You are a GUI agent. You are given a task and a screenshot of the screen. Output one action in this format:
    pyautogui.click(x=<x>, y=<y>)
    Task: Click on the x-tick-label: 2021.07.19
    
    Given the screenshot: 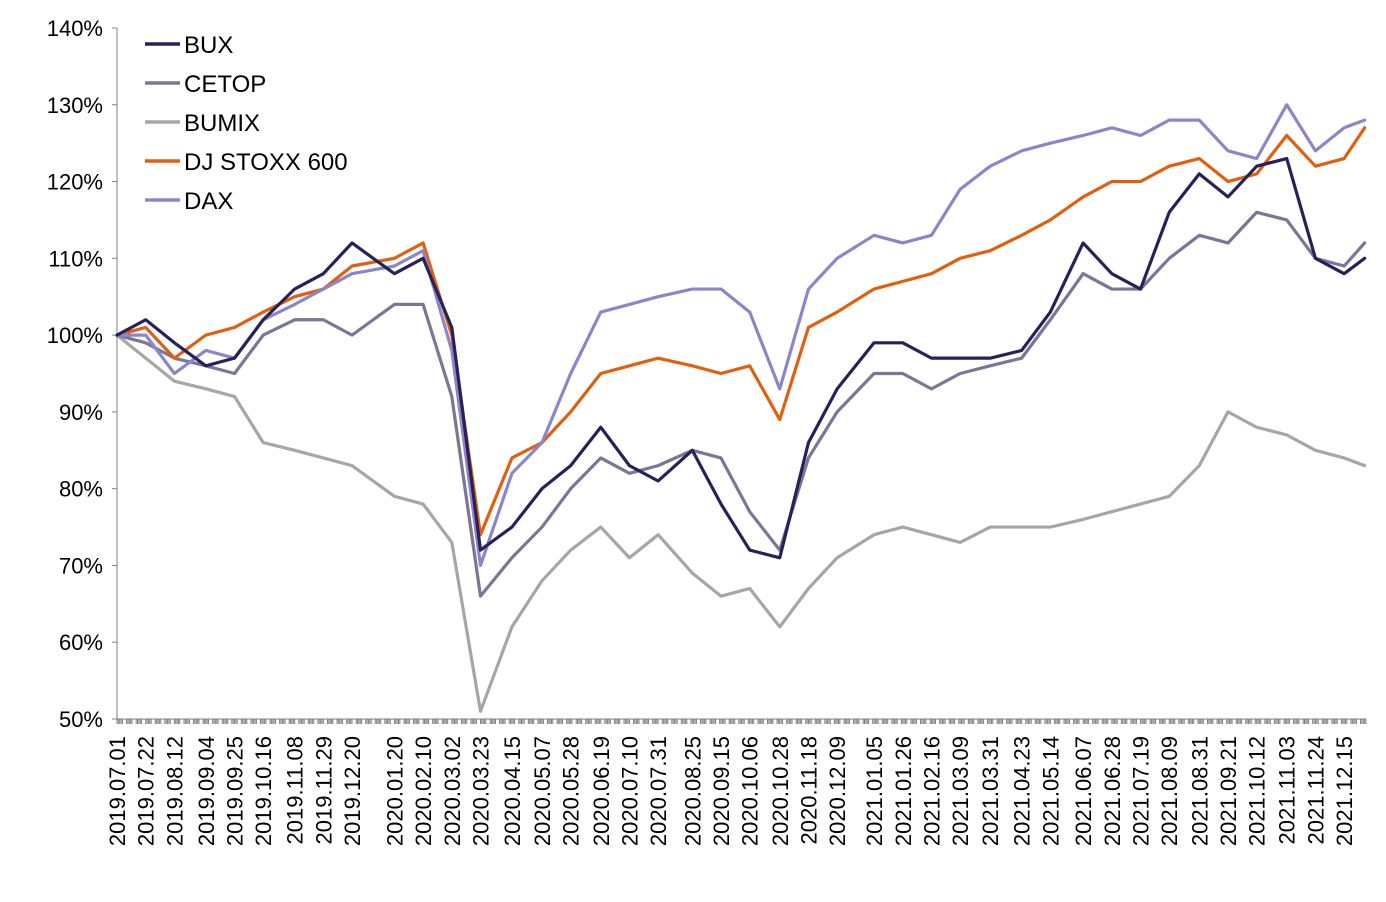 What is the action you would take?
    pyautogui.click(x=1141, y=791)
    